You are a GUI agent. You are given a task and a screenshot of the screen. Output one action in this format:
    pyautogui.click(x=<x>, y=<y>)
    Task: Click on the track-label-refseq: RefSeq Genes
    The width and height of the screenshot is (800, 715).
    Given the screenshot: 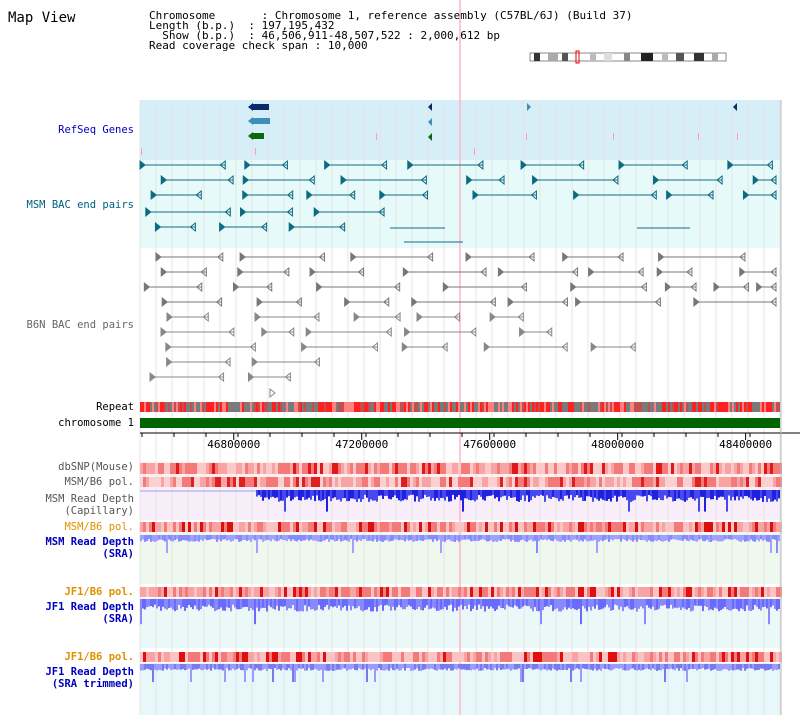 What is the action you would take?
    pyautogui.click(x=96, y=130)
    